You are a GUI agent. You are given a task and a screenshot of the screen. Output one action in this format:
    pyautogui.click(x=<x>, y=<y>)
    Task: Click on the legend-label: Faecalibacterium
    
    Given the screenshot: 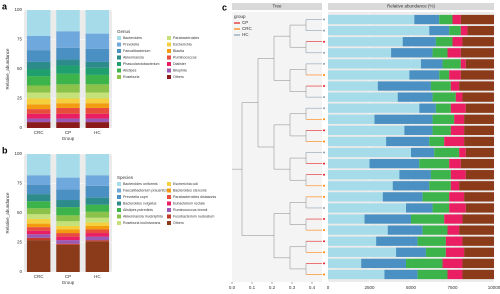 What is the action you would take?
    pyautogui.click(x=136, y=51)
    